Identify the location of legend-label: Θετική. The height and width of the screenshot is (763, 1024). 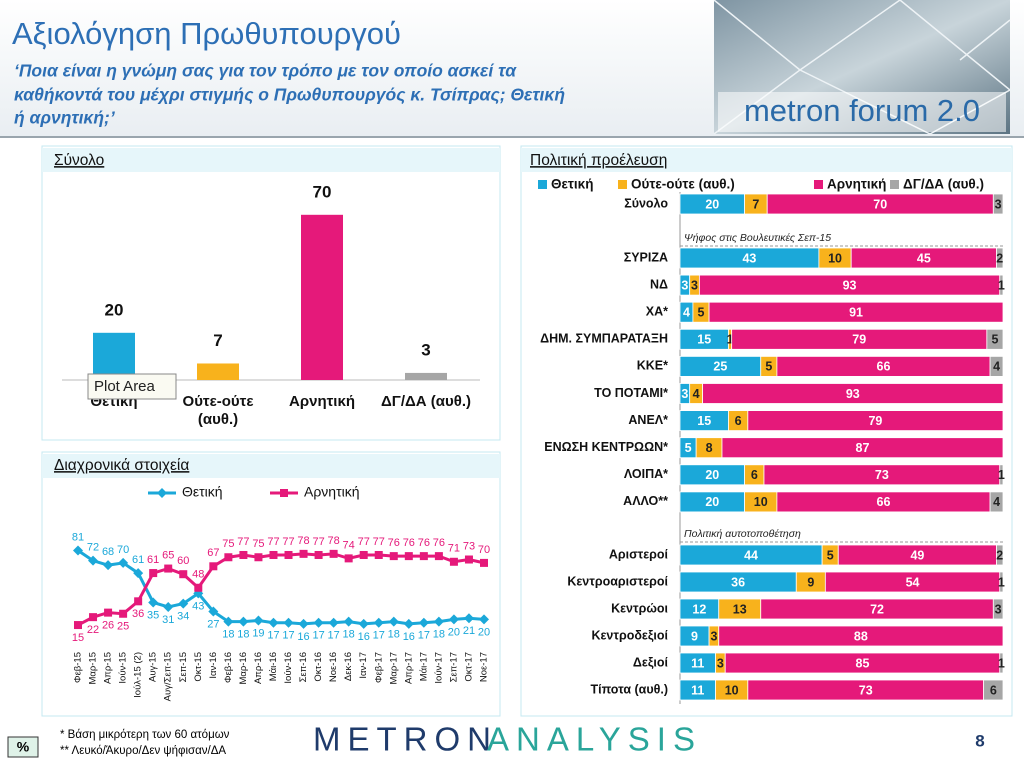
(202, 492).